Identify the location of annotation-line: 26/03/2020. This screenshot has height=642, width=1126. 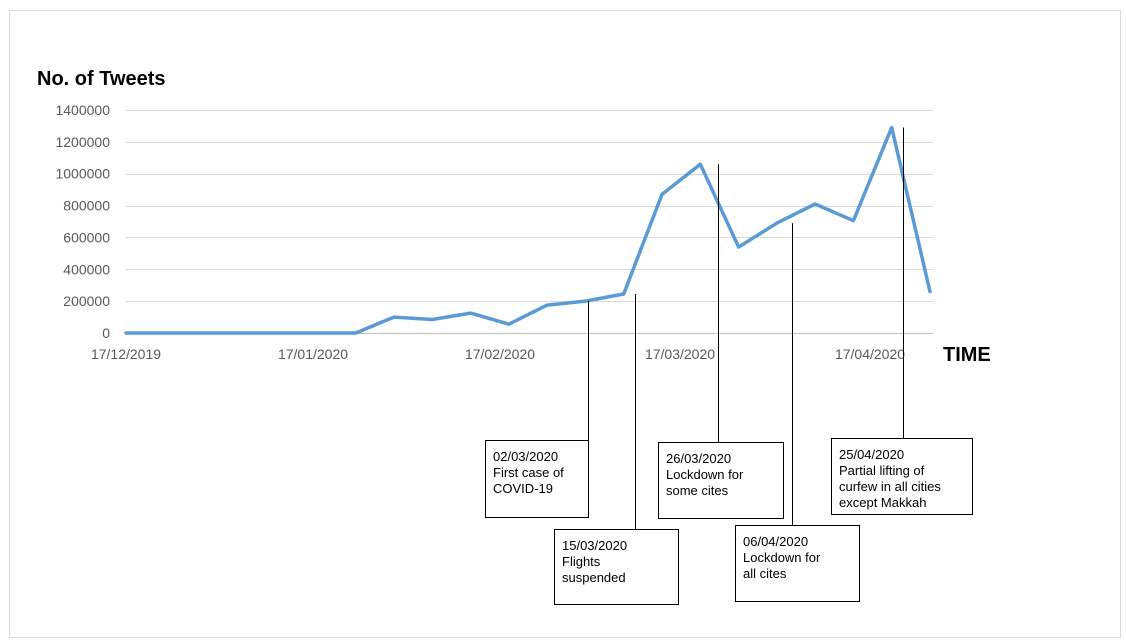
(699, 458).